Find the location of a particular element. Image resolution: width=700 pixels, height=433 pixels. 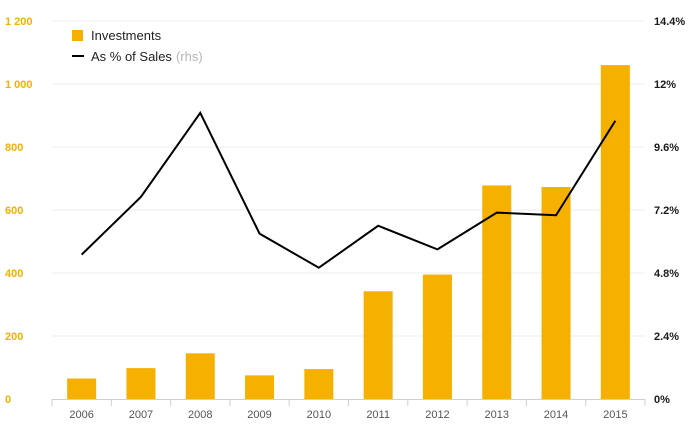

y-left-tick-label-2: 400 is located at coordinates (14, 274).